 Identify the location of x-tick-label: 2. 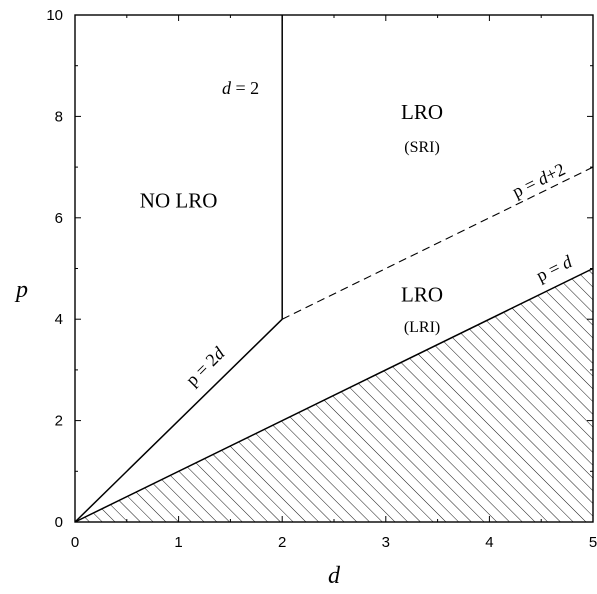
(282, 542).